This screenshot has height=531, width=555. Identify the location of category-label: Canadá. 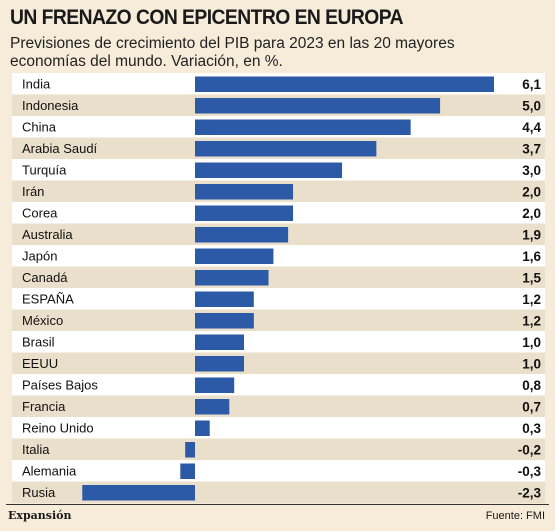
(45, 277).